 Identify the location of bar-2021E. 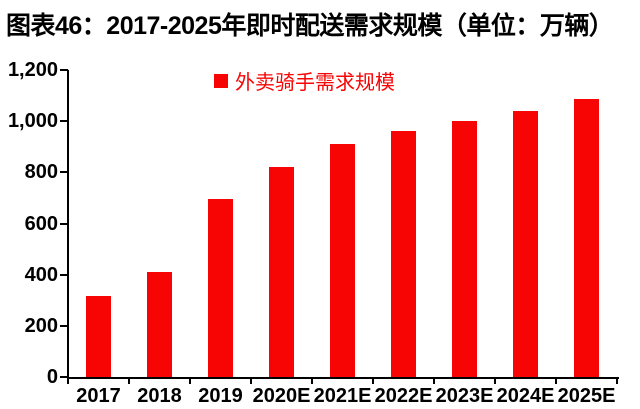
(342, 260).